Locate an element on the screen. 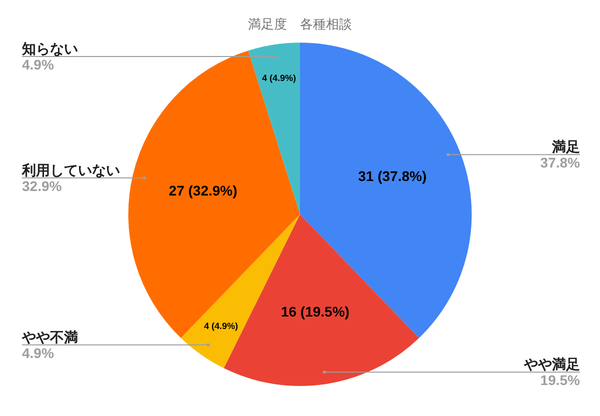 This screenshot has height=416, width=600. data-label: 31 (37.8%) is located at coordinates (392, 176).